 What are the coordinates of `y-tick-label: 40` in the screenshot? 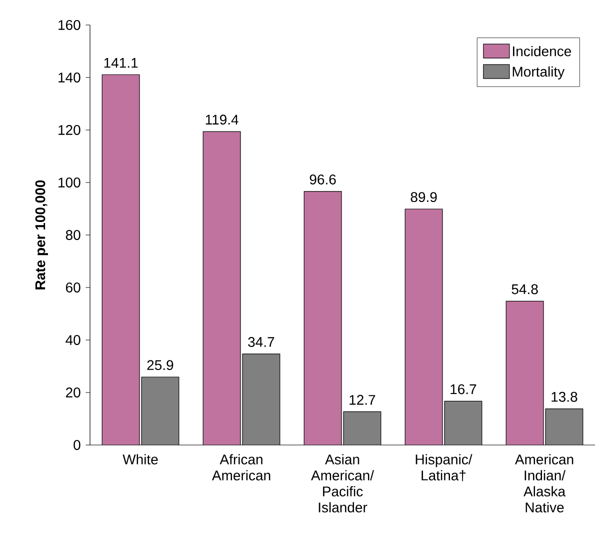 It's located at (73, 340).